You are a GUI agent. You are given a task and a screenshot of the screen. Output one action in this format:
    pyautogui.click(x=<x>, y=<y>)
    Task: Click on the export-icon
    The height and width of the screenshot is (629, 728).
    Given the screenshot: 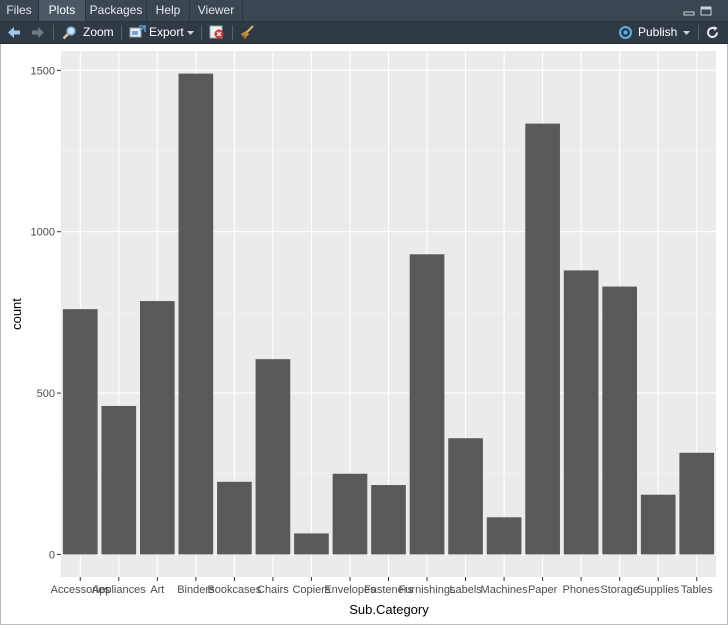 What is the action you would take?
    pyautogui.click(x=137, y=32)
    